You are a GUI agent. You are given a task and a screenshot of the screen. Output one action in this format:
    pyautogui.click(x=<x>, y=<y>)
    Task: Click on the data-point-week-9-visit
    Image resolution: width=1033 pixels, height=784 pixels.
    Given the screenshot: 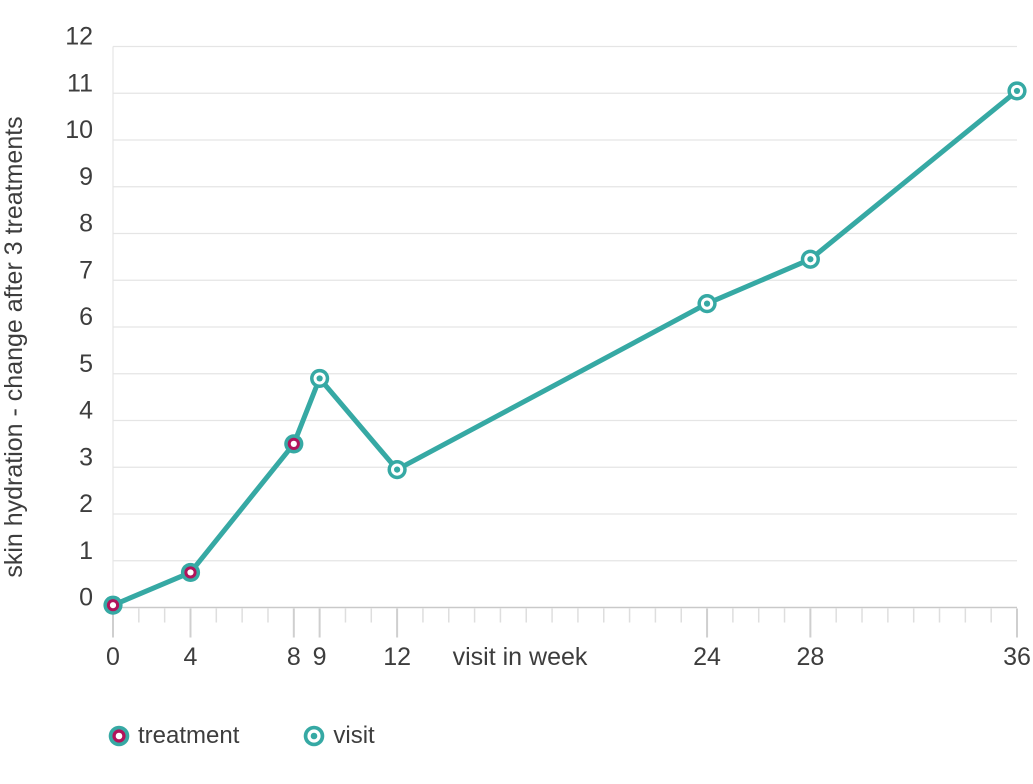 What is the action you would take?
    pyautogui.click(x=320, y=378)
    